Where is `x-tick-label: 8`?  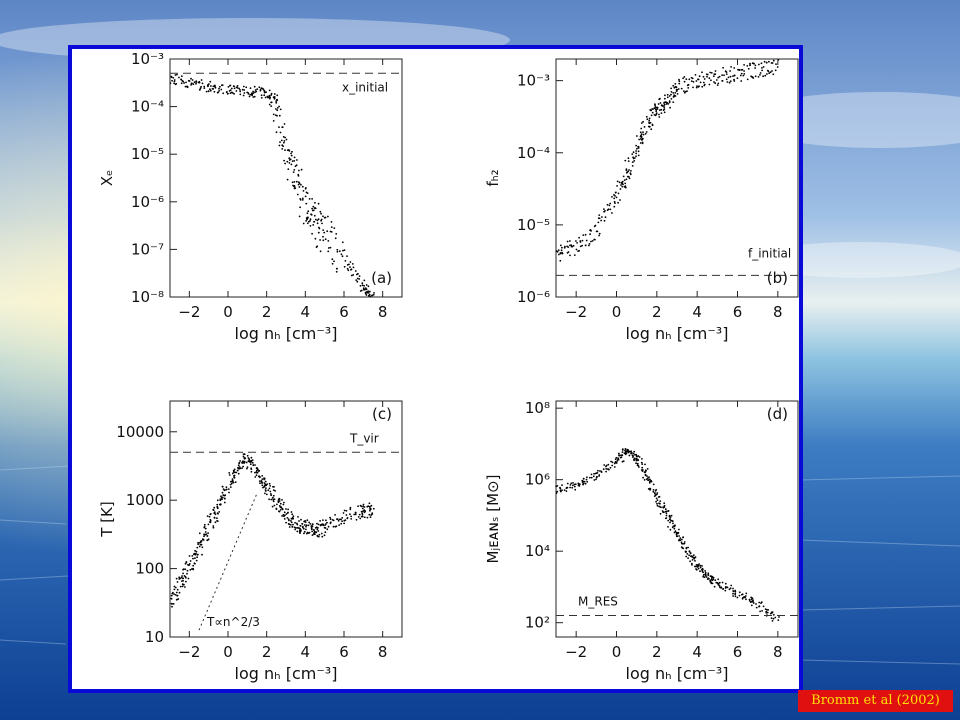
x-tick-label: 8 is located at coordinates (778, 312).